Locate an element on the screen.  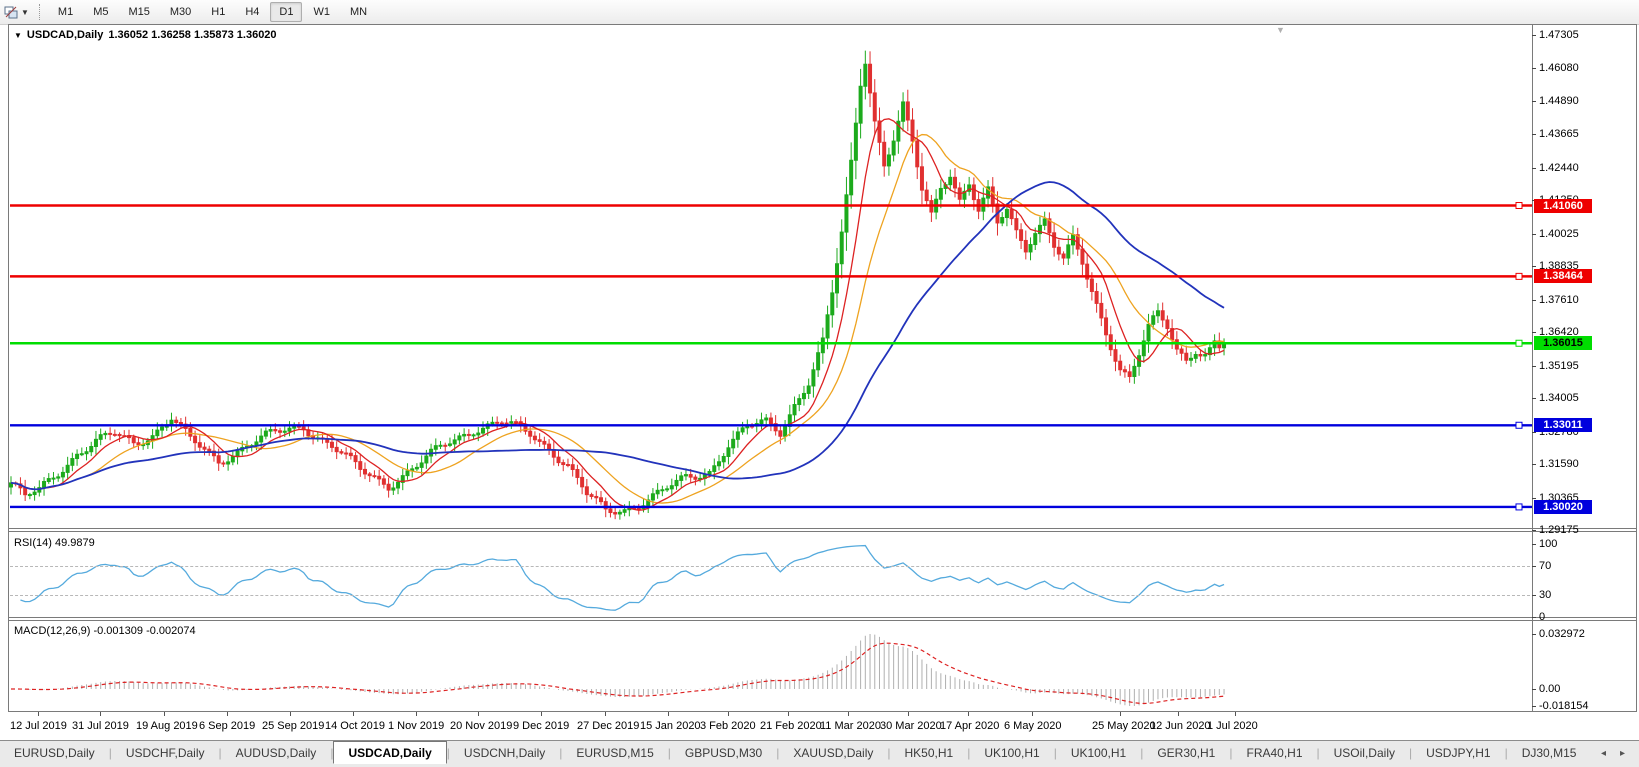
price-axis-label: 1.38835 is located at coordinates (1559, 266).